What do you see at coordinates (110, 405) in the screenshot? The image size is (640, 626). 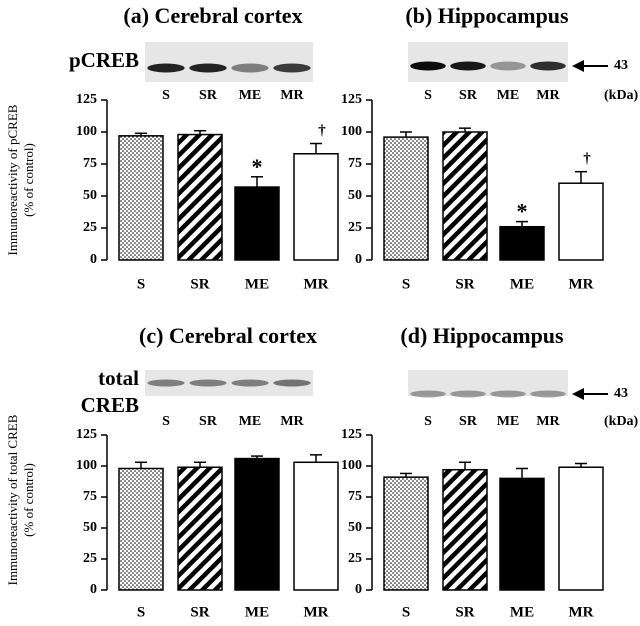 I see `blot-label: CREB` at bounding box center [110, 405].